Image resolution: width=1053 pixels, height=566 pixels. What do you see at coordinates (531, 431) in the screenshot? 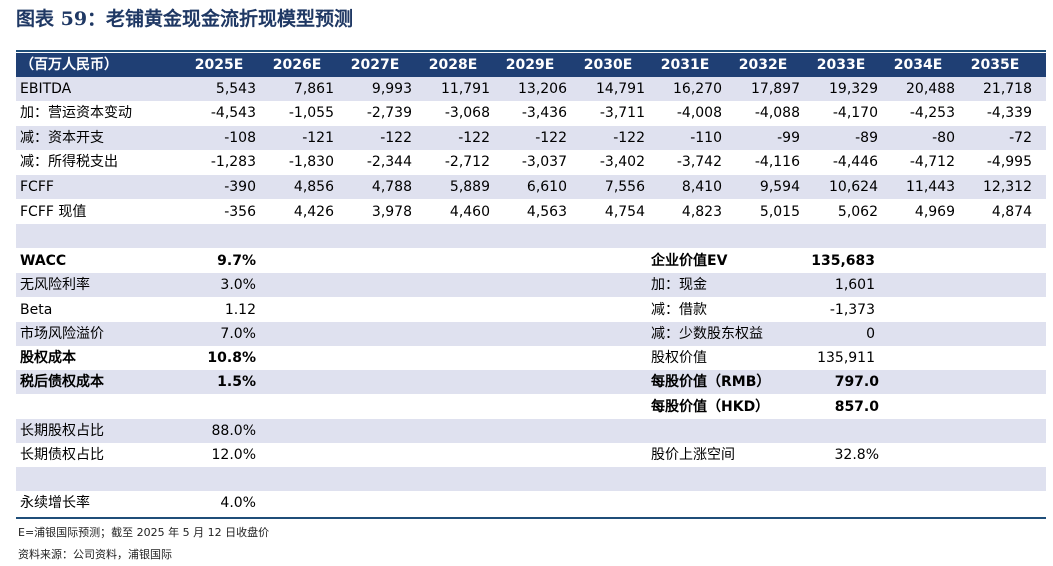
I see `band-lt-equity` at bounding box center [531, 431].